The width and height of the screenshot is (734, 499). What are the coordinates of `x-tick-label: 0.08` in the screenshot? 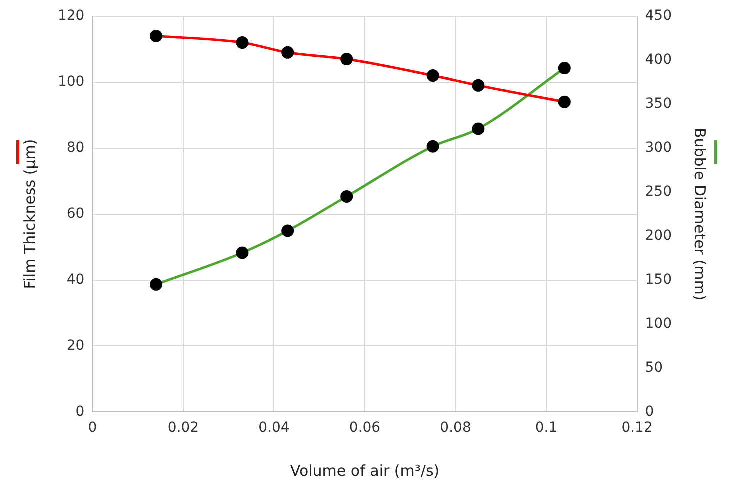 It's located at (456, 428).